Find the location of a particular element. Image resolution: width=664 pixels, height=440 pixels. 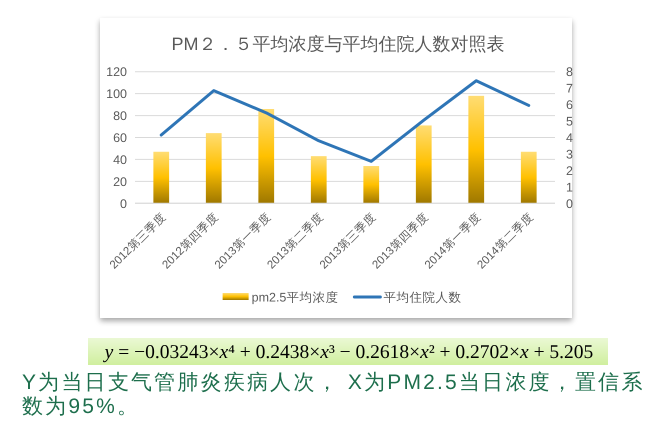

y2-tick-label: 4 is located at coordinates (569, 138).